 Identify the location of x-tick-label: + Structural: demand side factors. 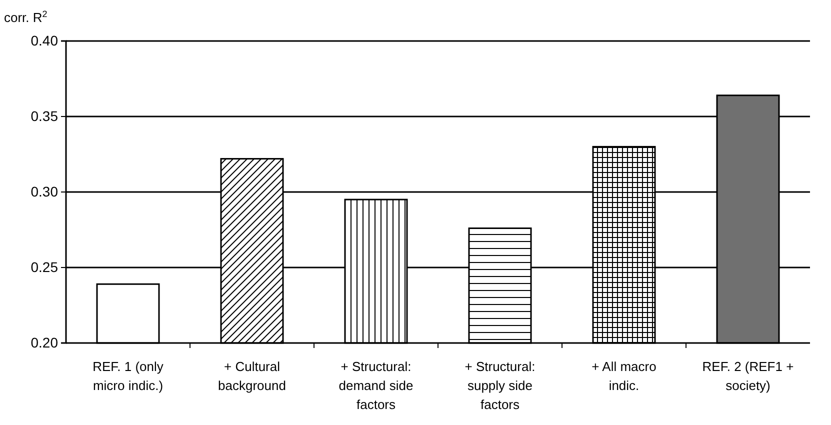
(376, 385).